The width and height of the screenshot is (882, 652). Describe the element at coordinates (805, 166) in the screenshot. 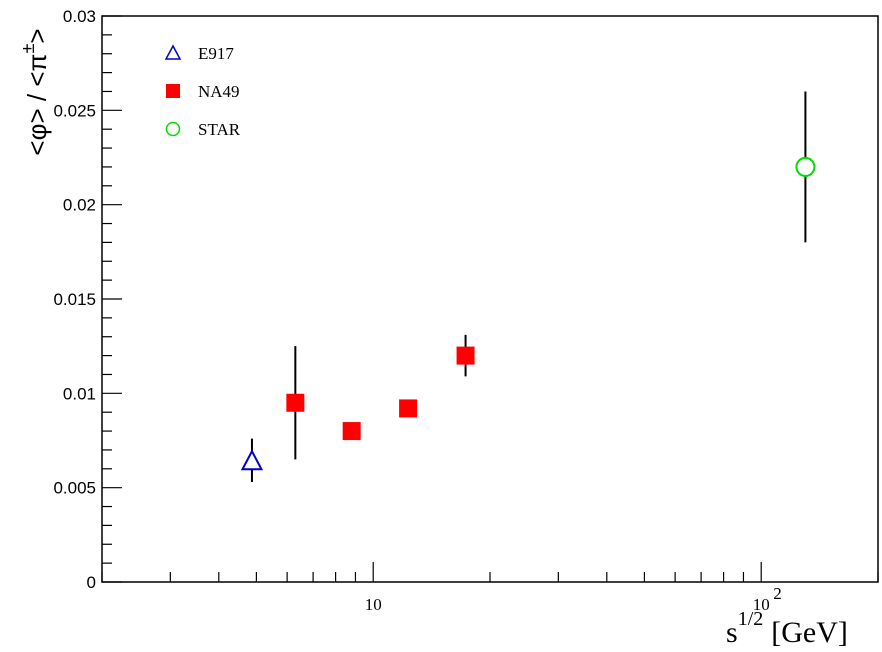

I see `data-point-star` at that location.